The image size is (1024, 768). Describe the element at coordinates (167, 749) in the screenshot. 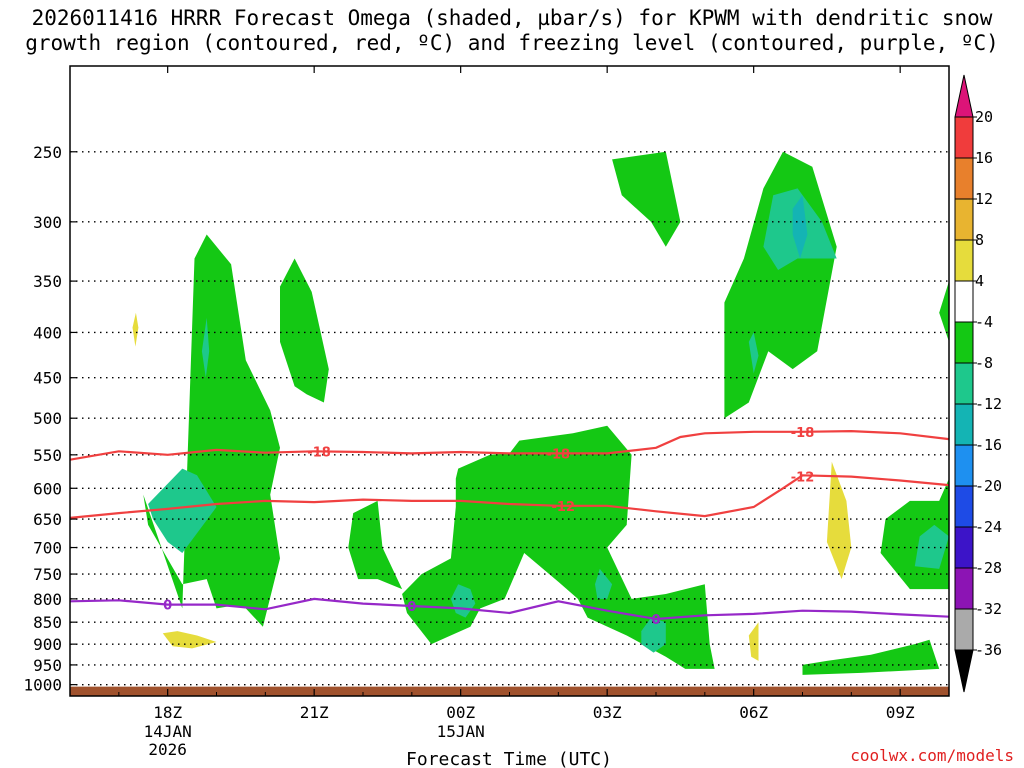

I see `x-tick-sublabel: 2026` at that location.